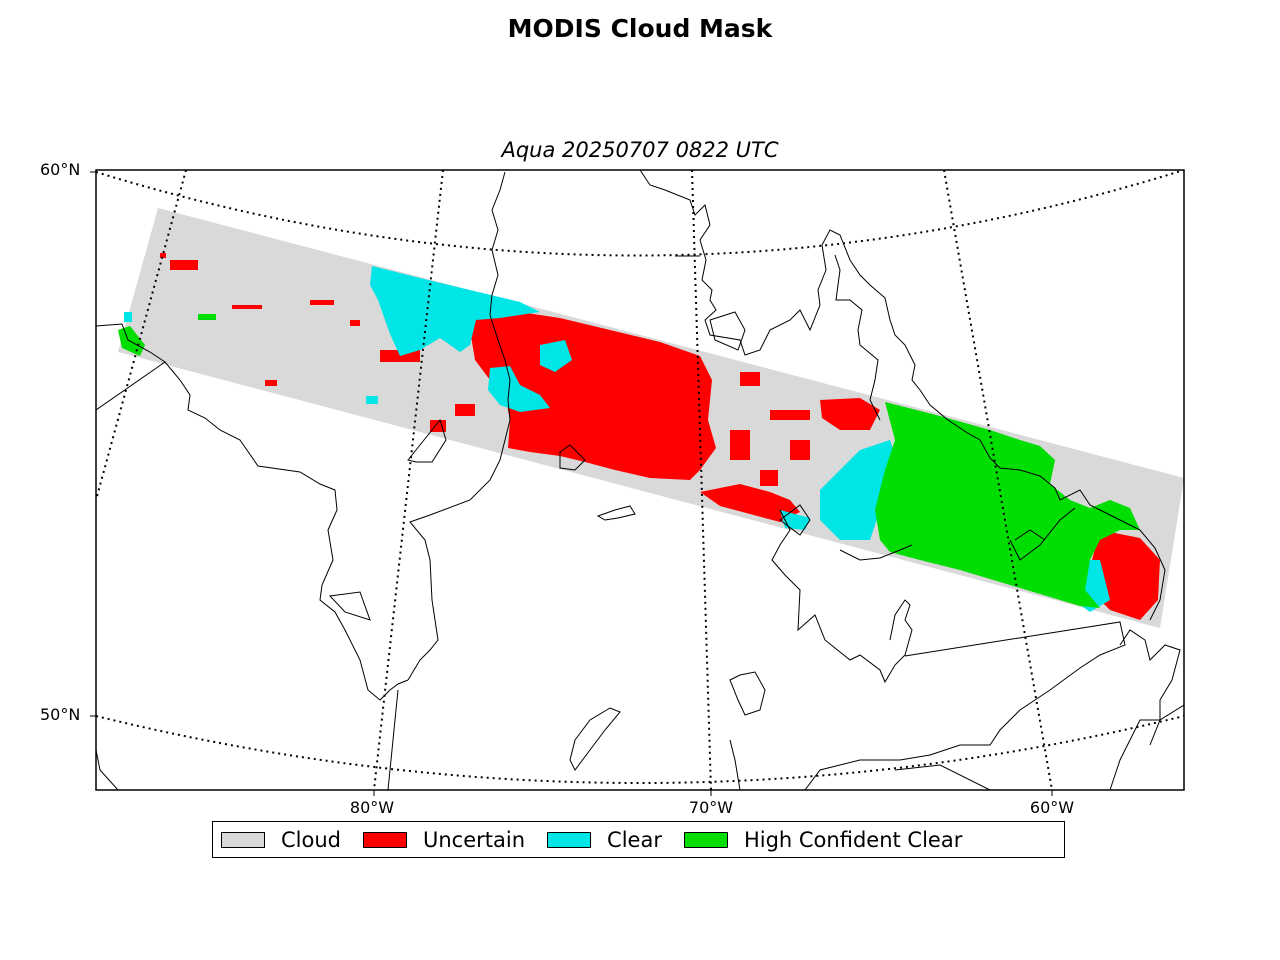 The image size is (1280, 960). What do you see at coordinates (569, 839) in the screenshot?
I see `legend-swatch-clear` at bounding box center [569, 839].